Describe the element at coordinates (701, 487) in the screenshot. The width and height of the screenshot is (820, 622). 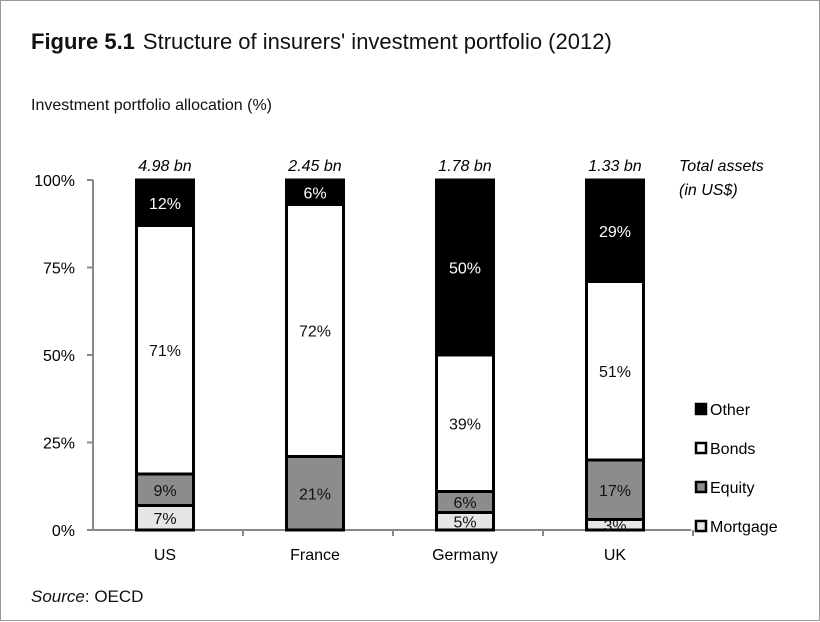
I see `legend-swatch-equity` at that location.